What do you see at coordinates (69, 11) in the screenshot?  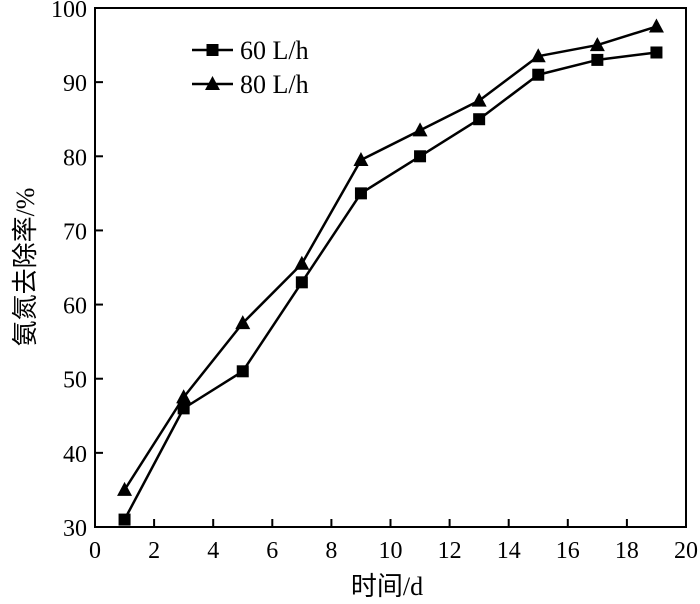 I see `y-tick-label: 100` at bounding box center [69, 11].